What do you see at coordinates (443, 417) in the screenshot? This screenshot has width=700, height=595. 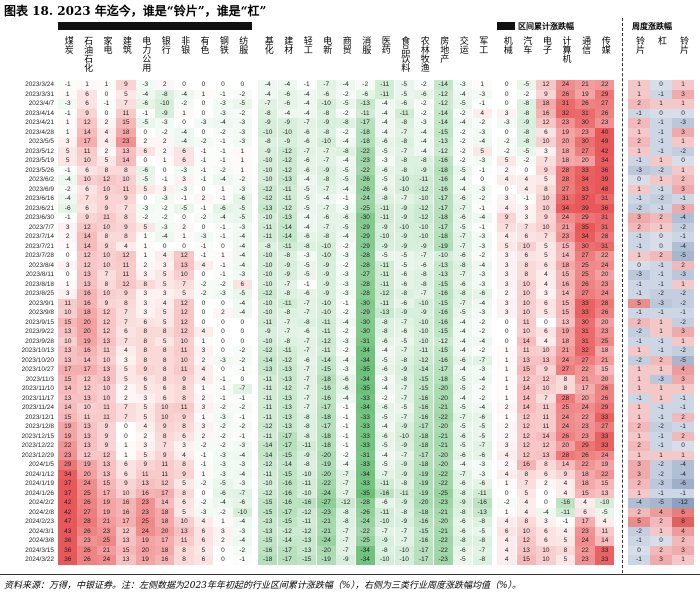 I see `cell: -22` at bounding box center [443, 417].